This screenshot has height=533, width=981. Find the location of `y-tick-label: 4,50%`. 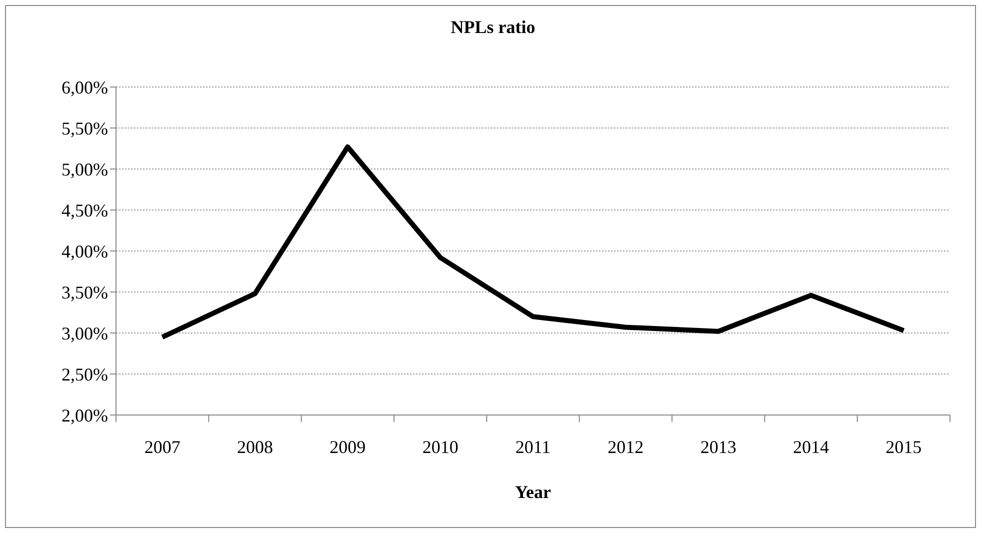

y-tick-label: 4,50% is located at coordinates (85, 210).